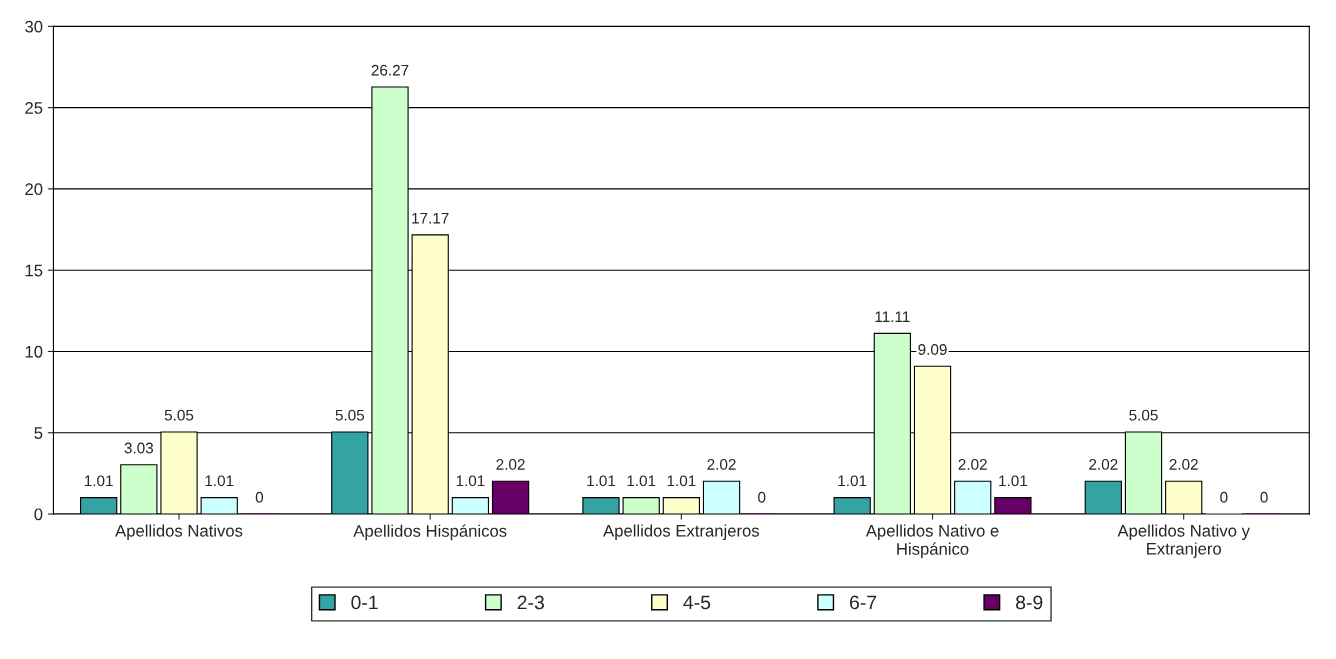 The image size is (1336, 659). I want to click on y-tick-label: 20, so click(34, 189).